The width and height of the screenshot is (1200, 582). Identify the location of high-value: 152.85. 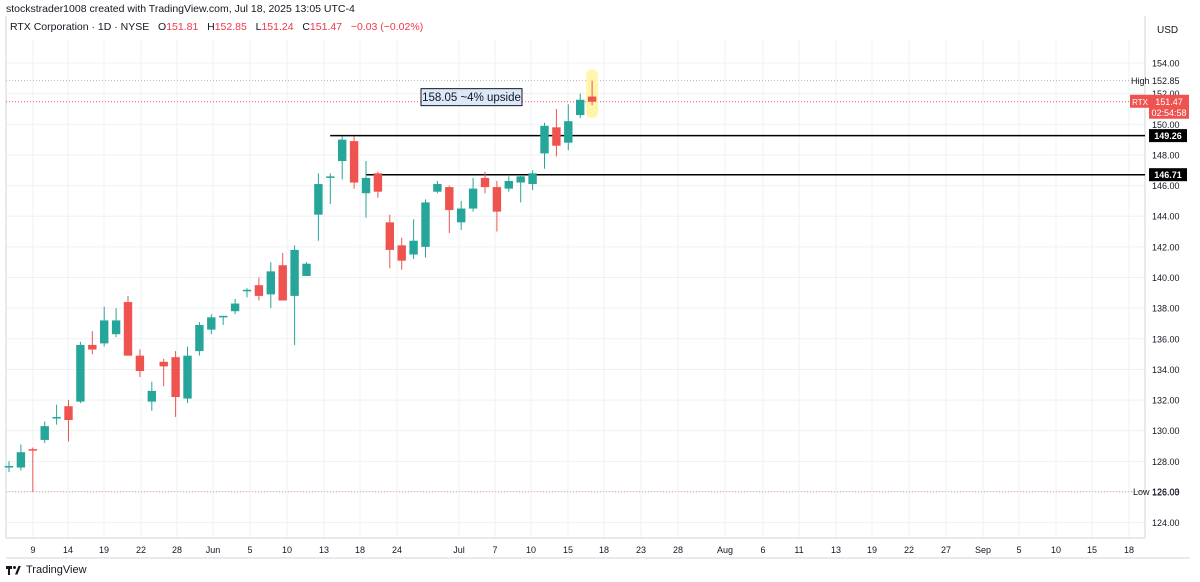
(230, 27).